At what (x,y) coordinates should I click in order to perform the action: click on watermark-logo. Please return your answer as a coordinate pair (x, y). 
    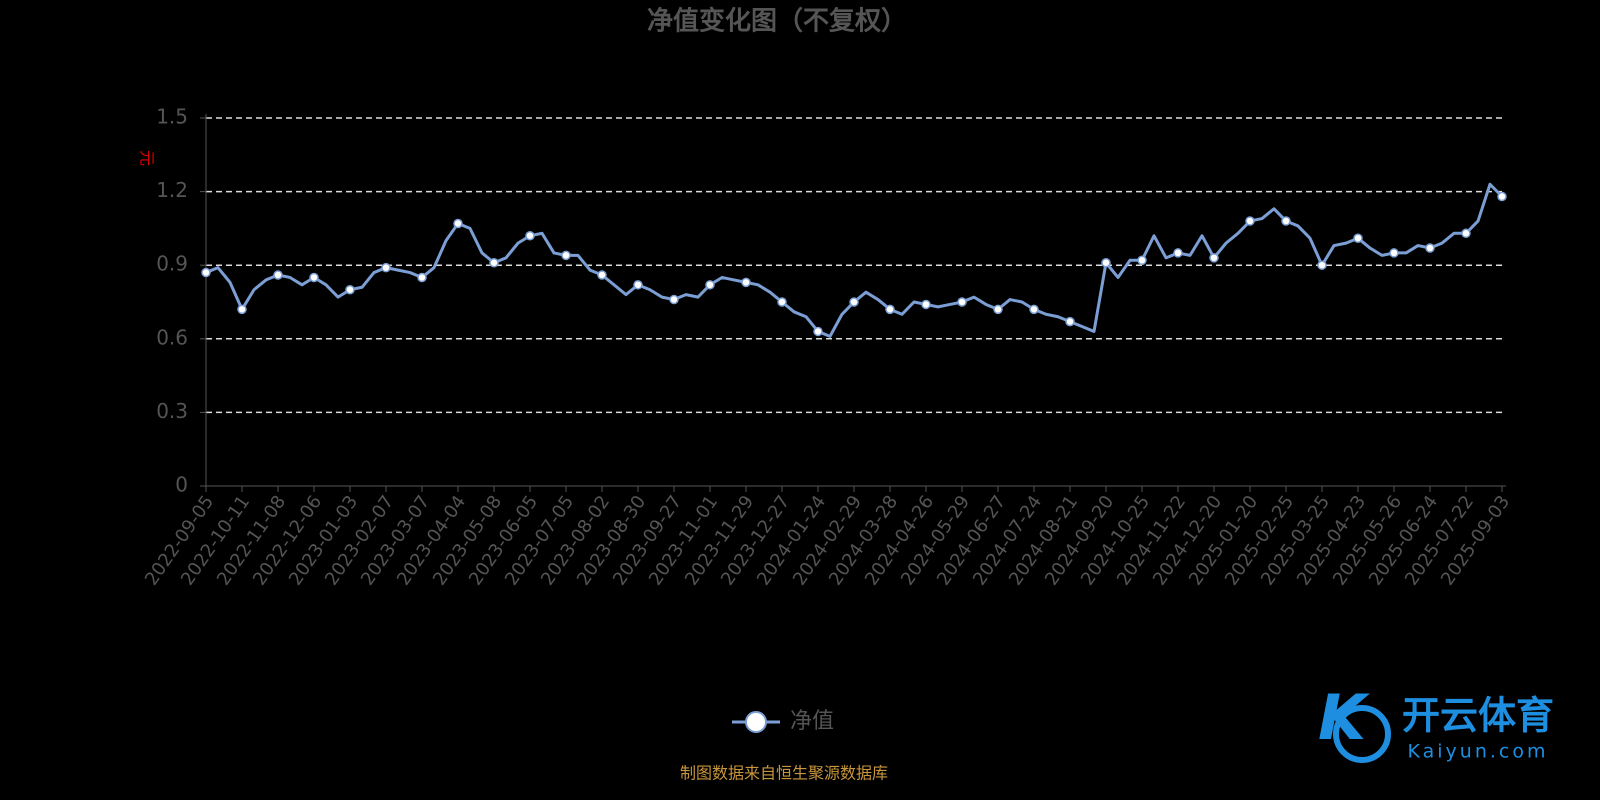
    Looking at the image, I should click on (1362, 734).